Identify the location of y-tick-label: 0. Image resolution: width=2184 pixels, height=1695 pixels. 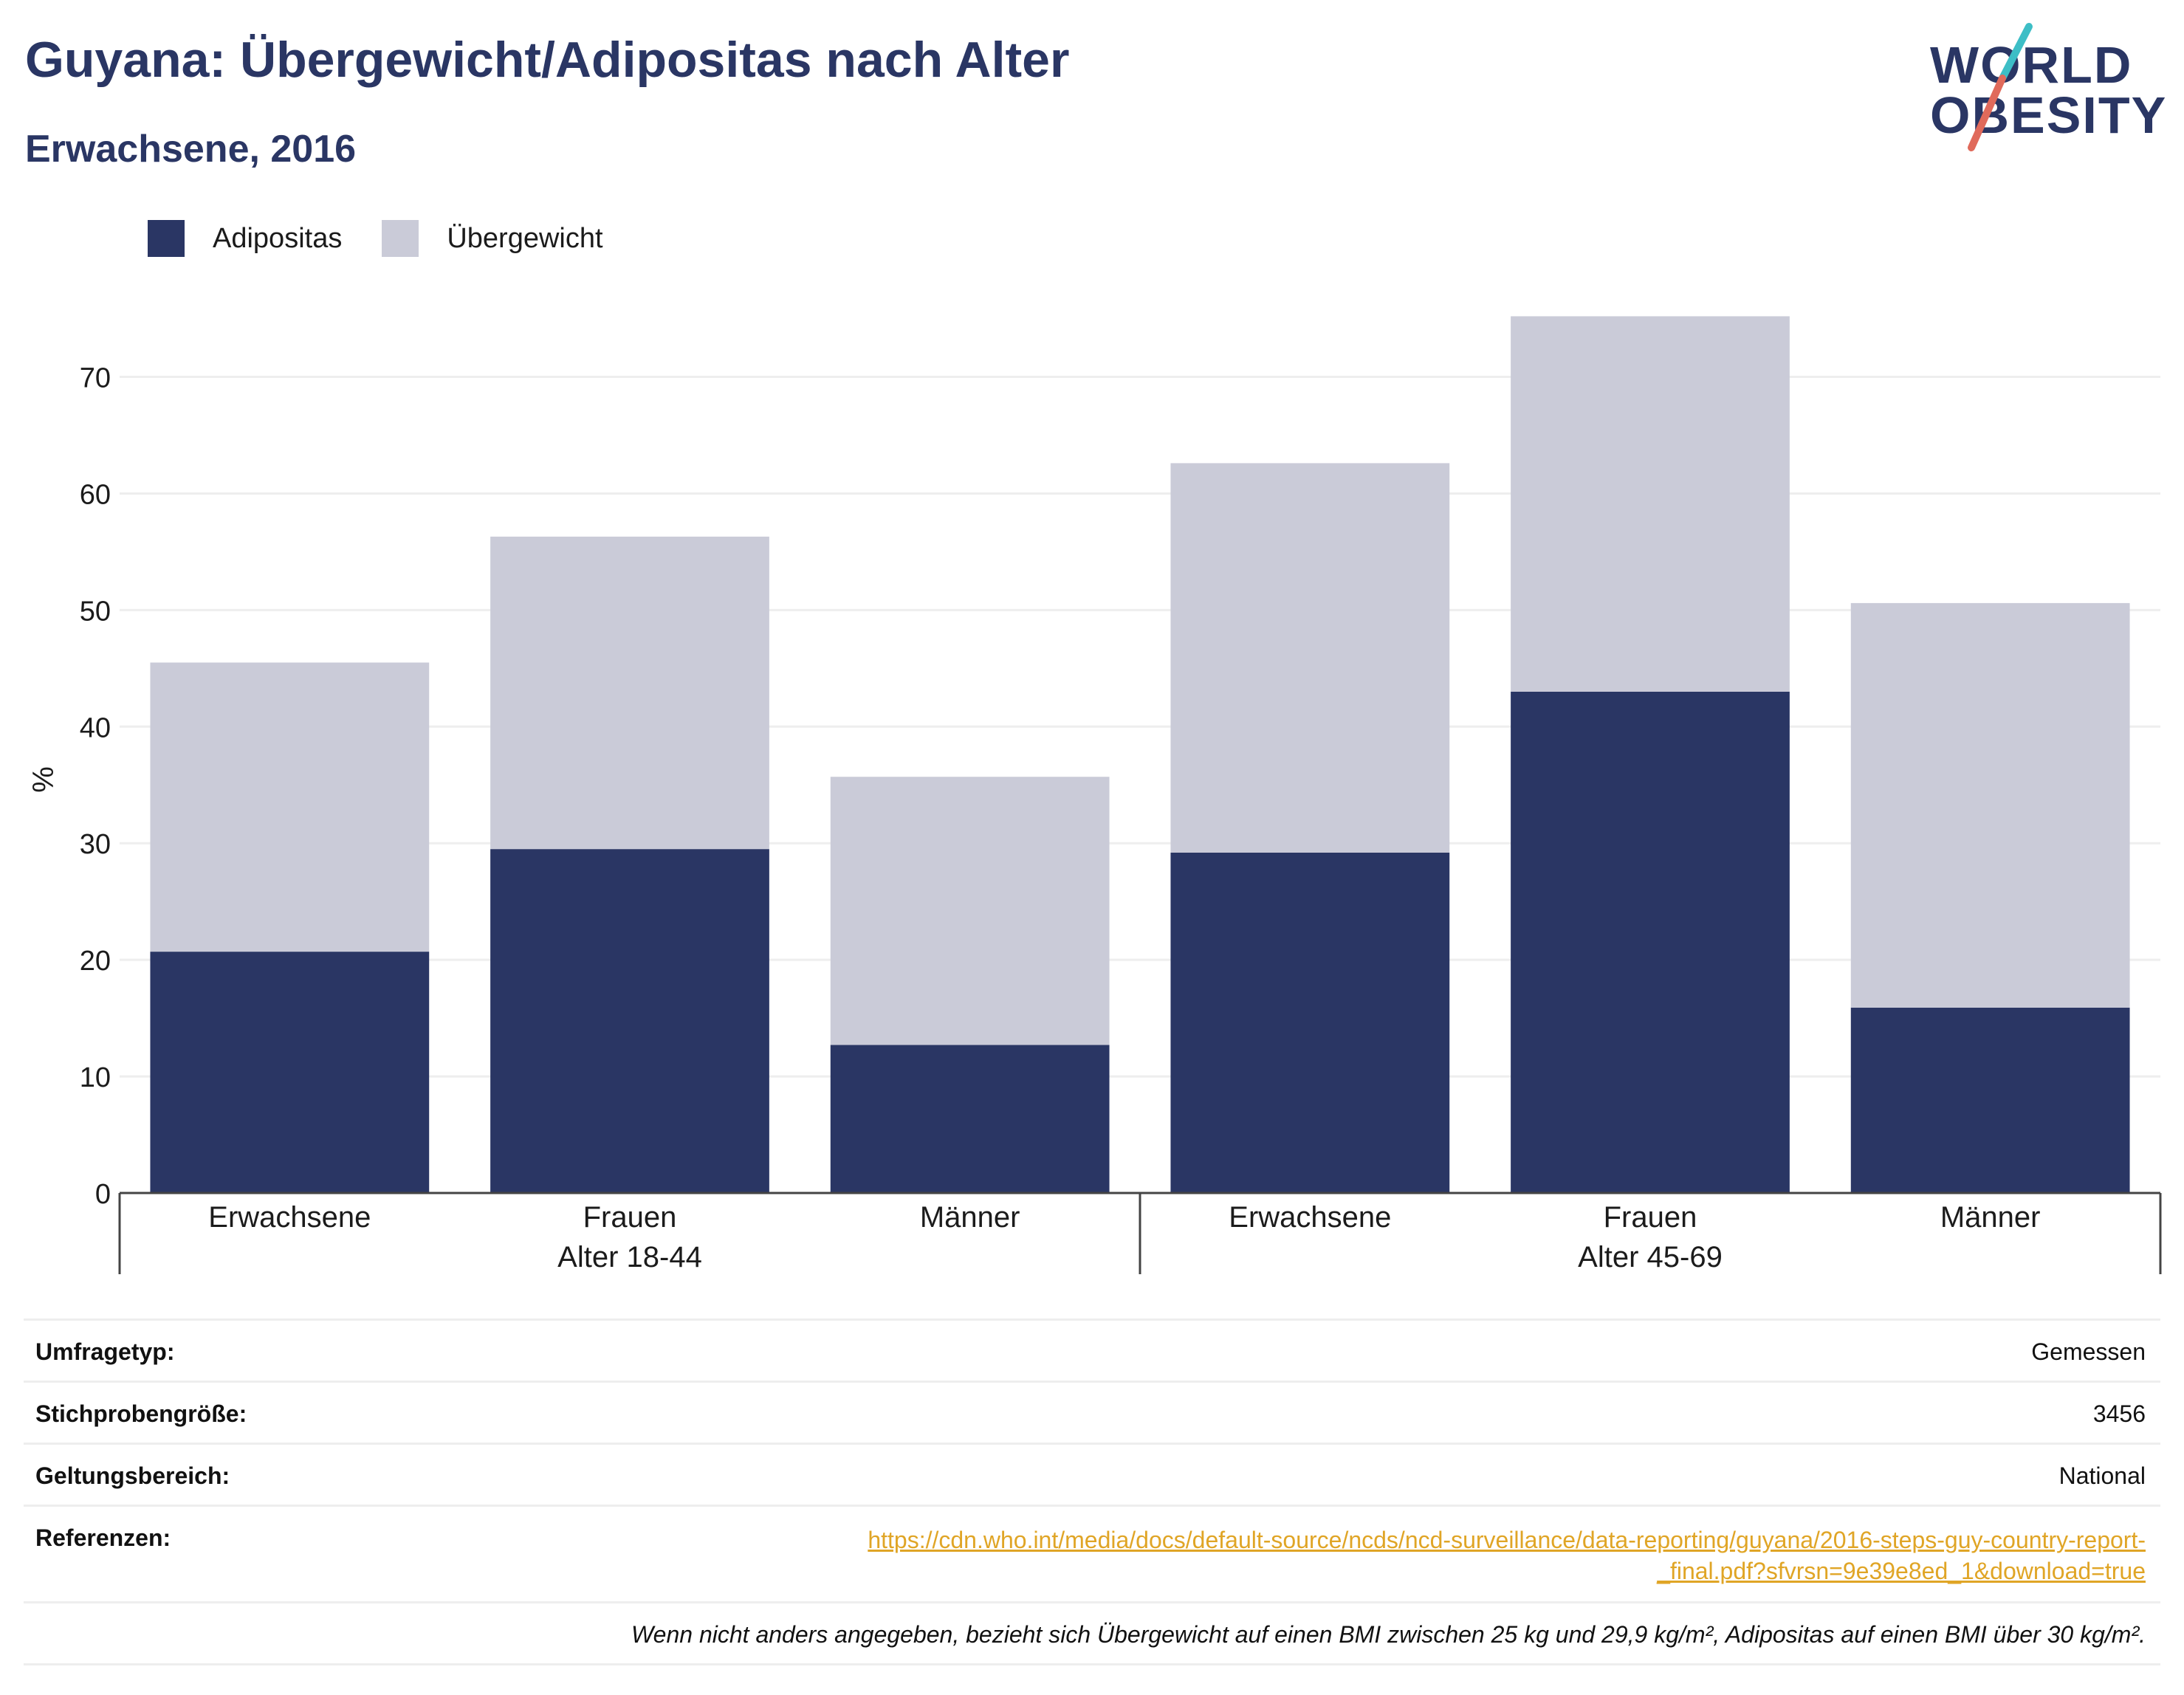
(103, 1194).